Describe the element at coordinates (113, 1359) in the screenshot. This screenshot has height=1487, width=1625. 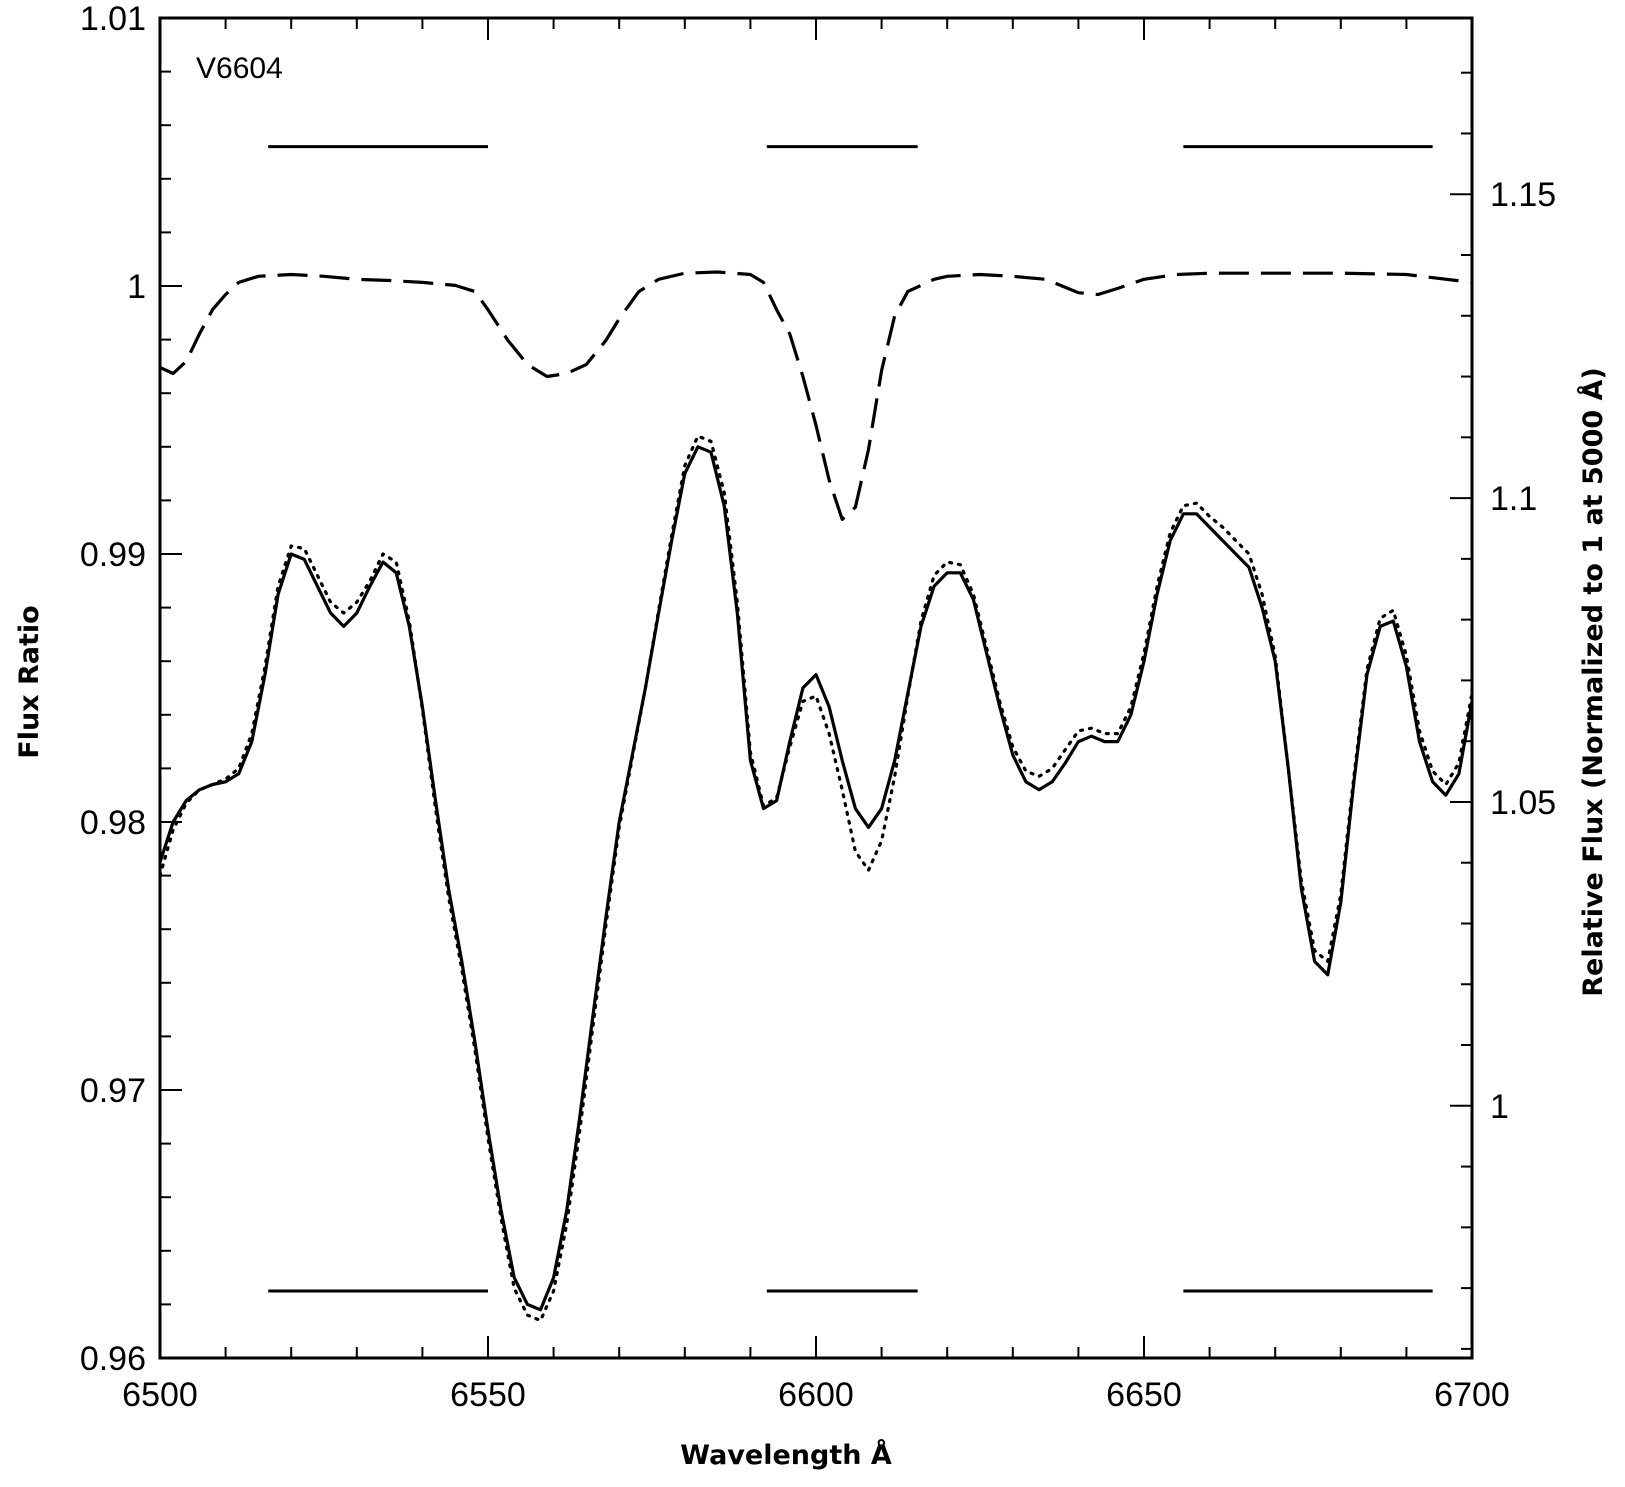
I see `y-tick-label: 0.96` at that location.